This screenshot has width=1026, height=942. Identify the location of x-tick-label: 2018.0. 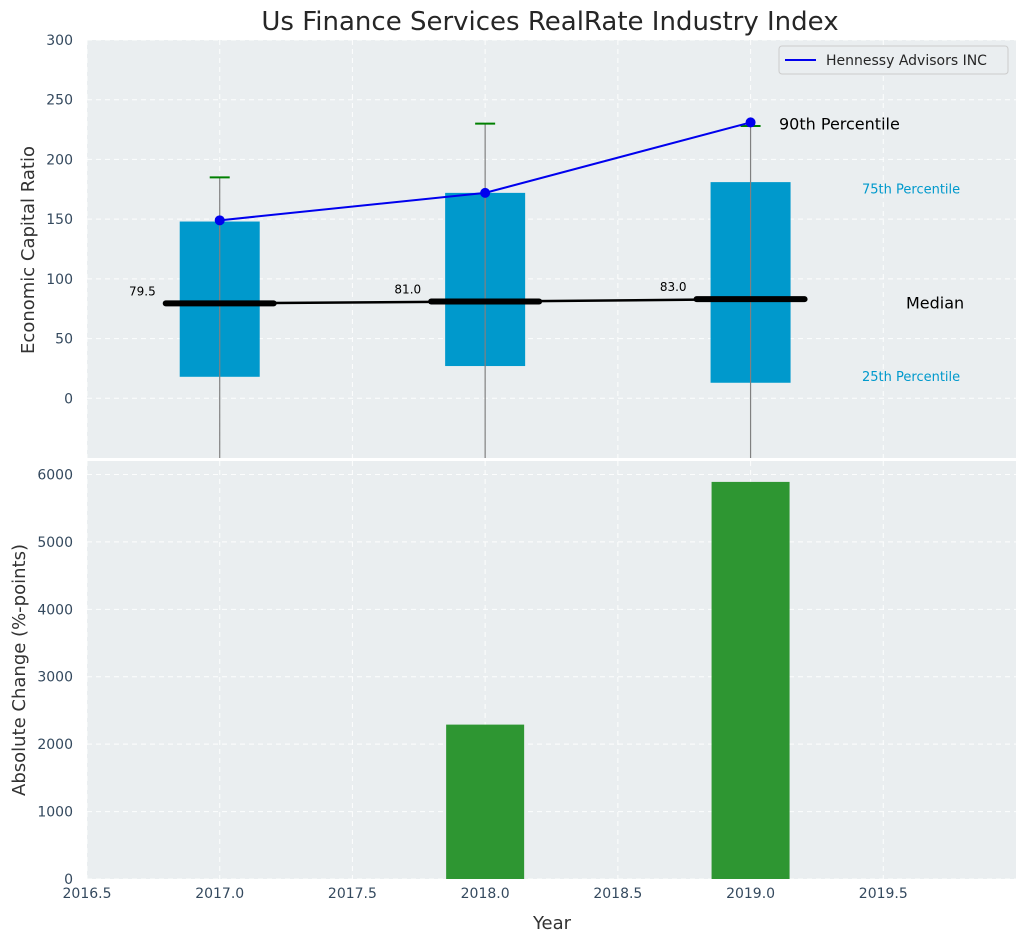
(485, 894).